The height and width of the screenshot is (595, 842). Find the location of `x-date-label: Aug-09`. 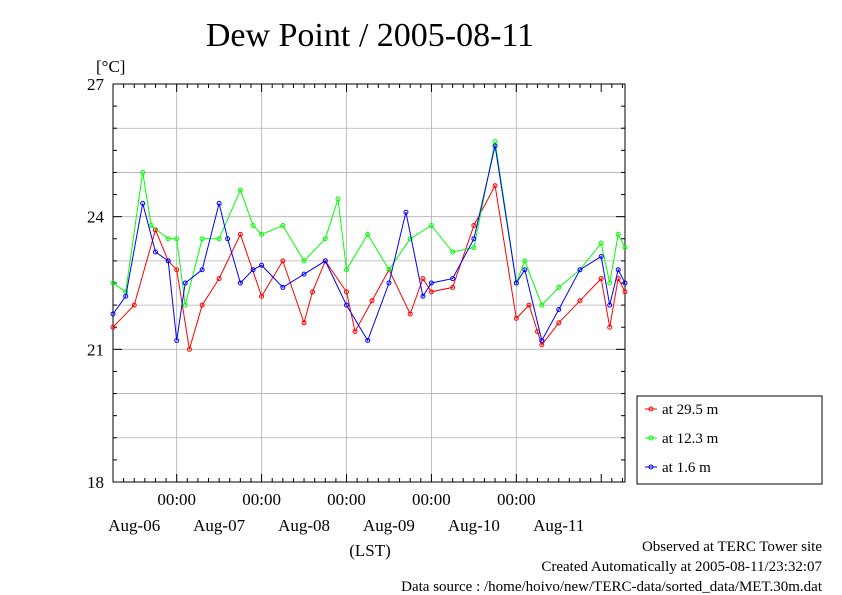

x-date-label: Aug-09 is located at coordinates (389, 525).